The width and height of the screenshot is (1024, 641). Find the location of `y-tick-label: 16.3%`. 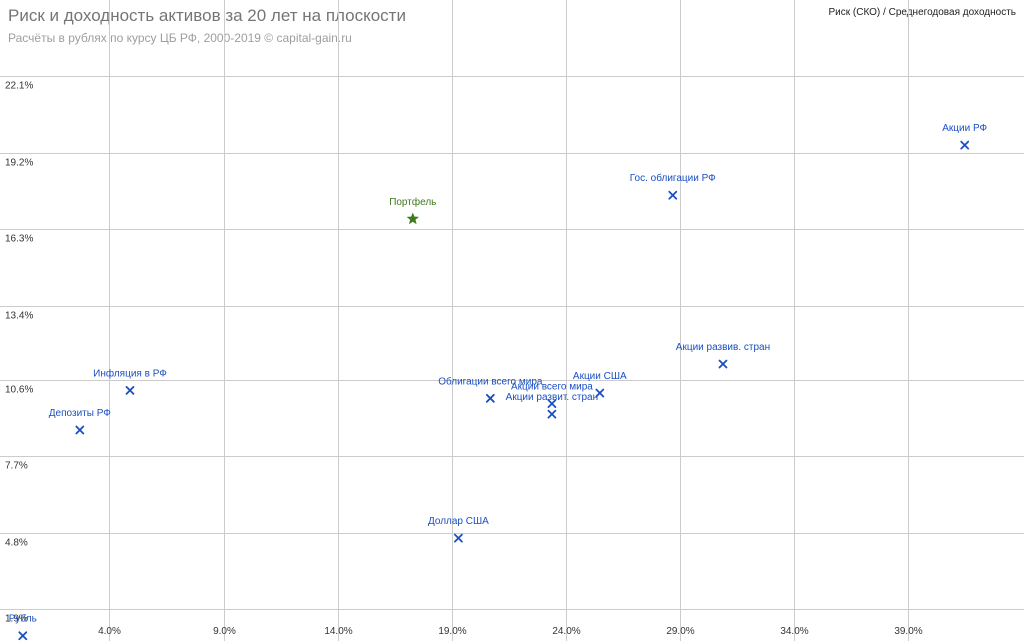

y-tick-label: 16.3% is located at coordinates (19, 239).